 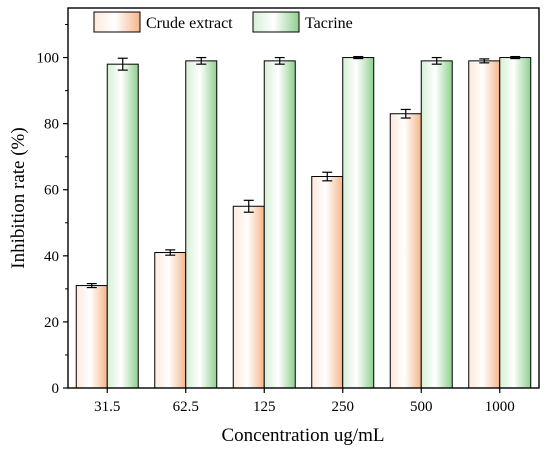 What do you see at coordinates (107, 407) in the screenshot?
I see `x-tick-label-31.5: 31.5` at bounding box center [107, 407].